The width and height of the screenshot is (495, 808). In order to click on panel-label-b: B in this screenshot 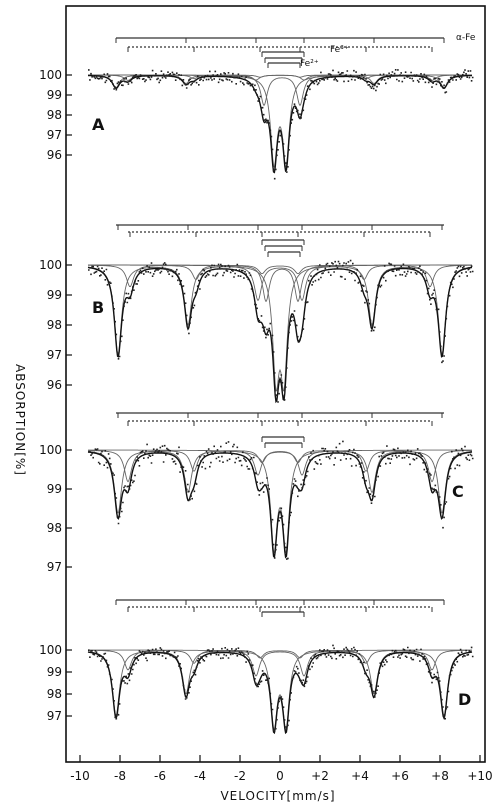, I will do `click(98, 307)`.